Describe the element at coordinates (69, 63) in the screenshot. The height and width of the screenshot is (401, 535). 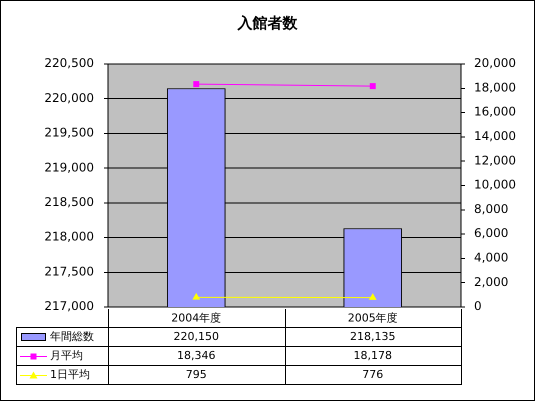
I see `y-tick-label: 220,500` at that location.